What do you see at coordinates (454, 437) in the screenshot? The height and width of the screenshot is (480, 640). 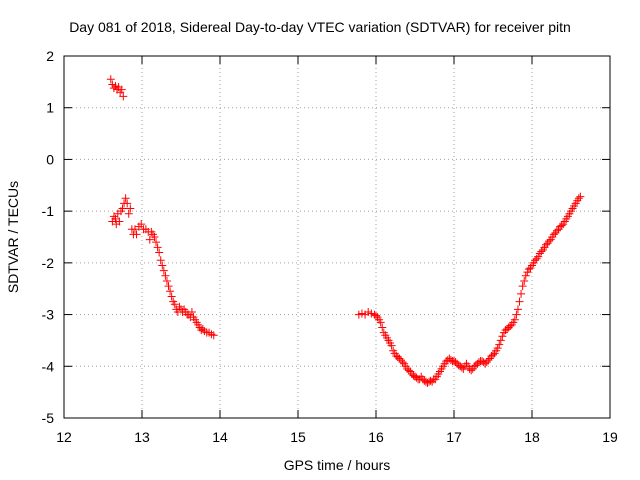 I see `x-tick-label: 17` at bounding box center [454, 437].